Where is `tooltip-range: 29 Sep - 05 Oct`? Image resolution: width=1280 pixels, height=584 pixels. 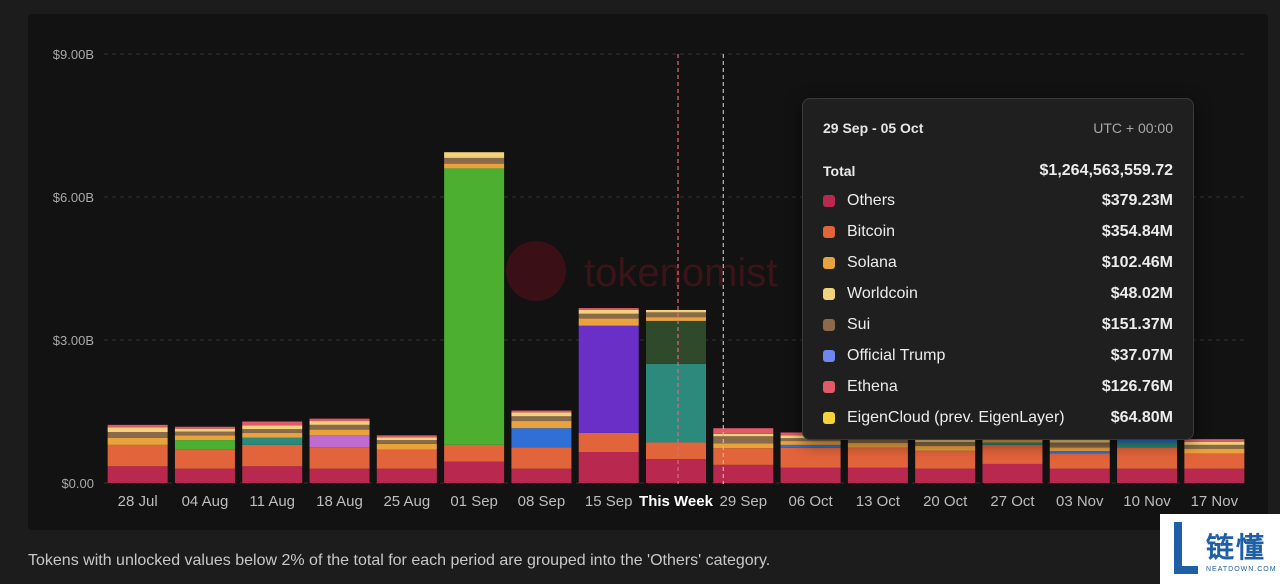 tooltip-range: 29 Sep - 05 Oct is located at coordinates (873, 128).